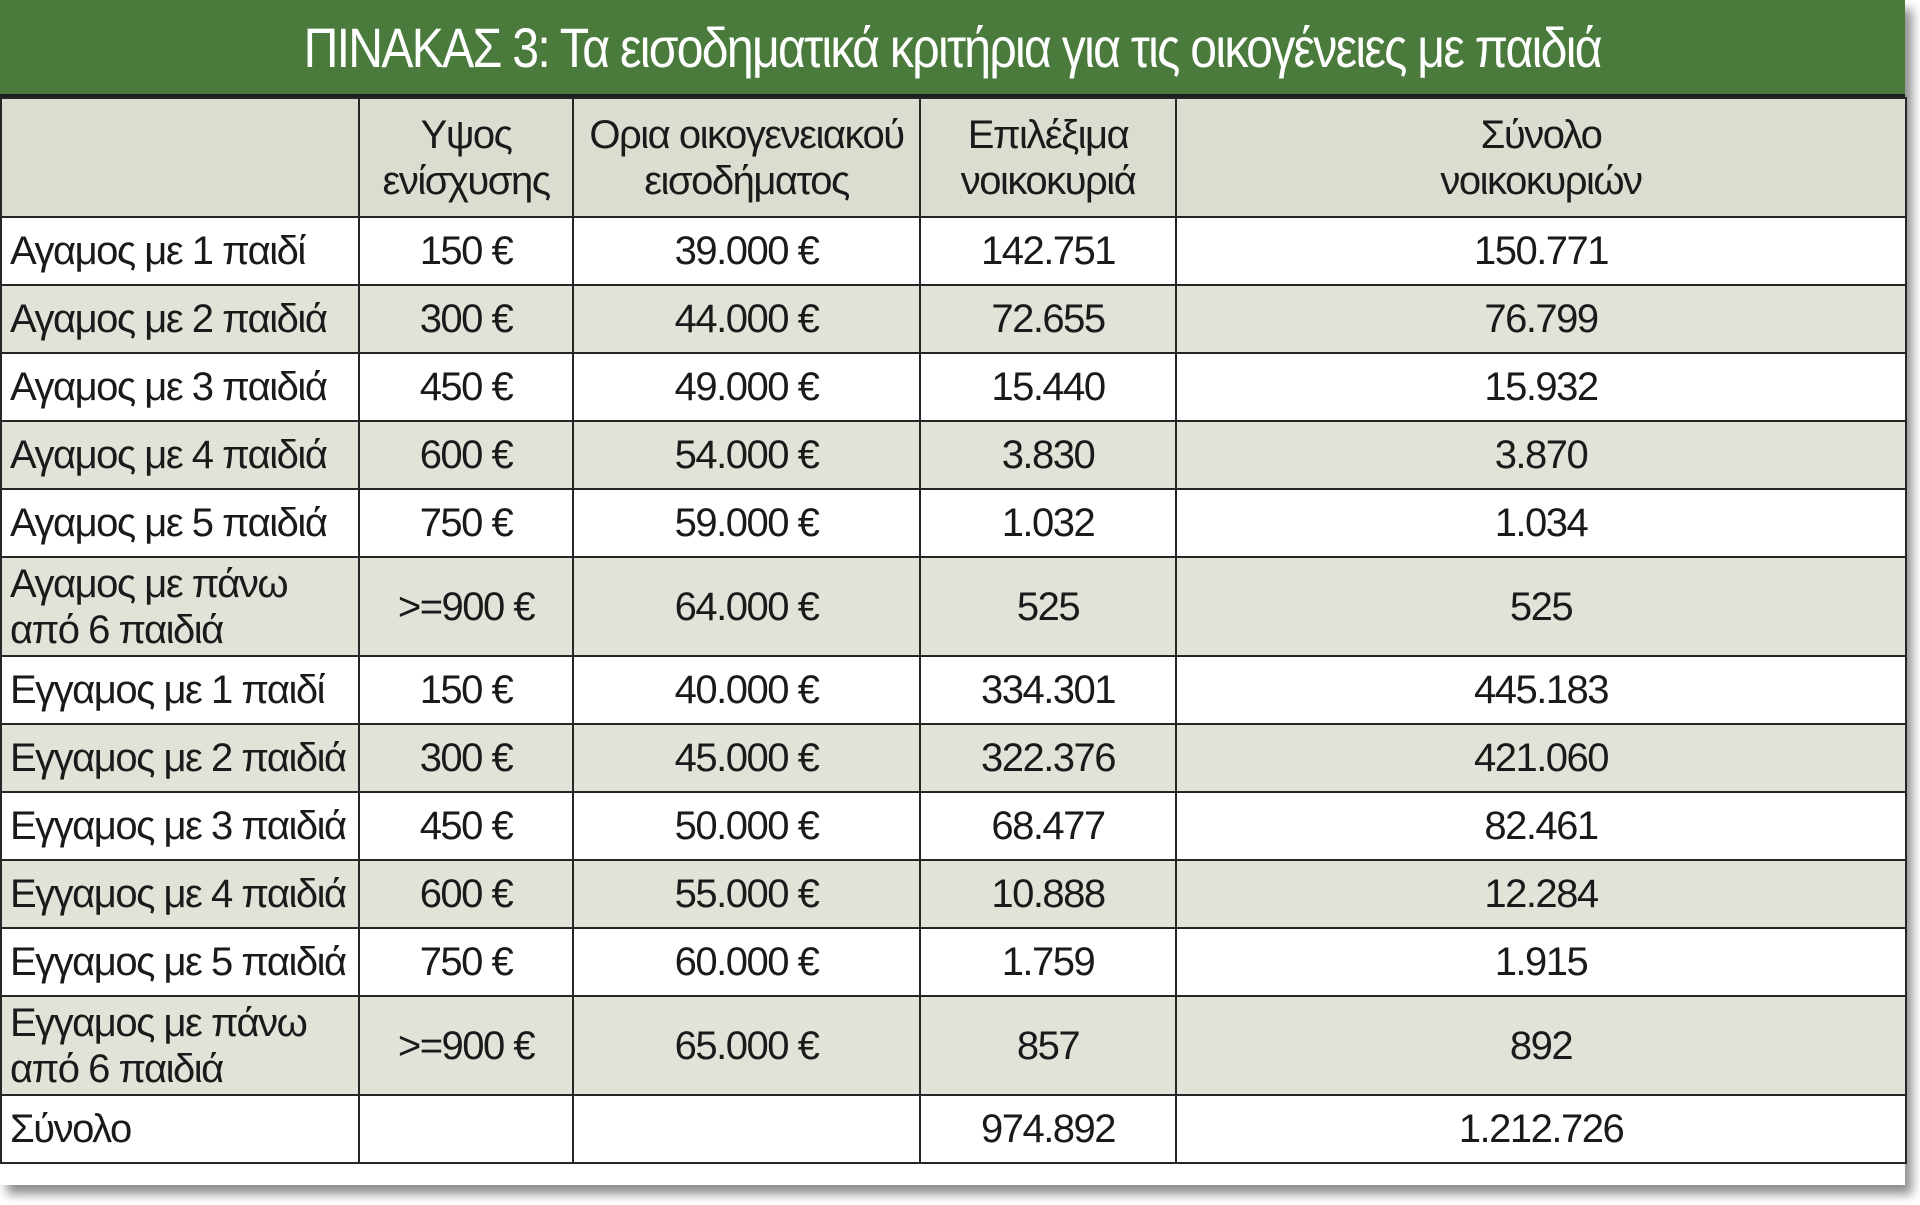  Describe the element at coordinates (467, 180) in the screenshot. I see `header-text-line: ενίσχυσης` at that location.